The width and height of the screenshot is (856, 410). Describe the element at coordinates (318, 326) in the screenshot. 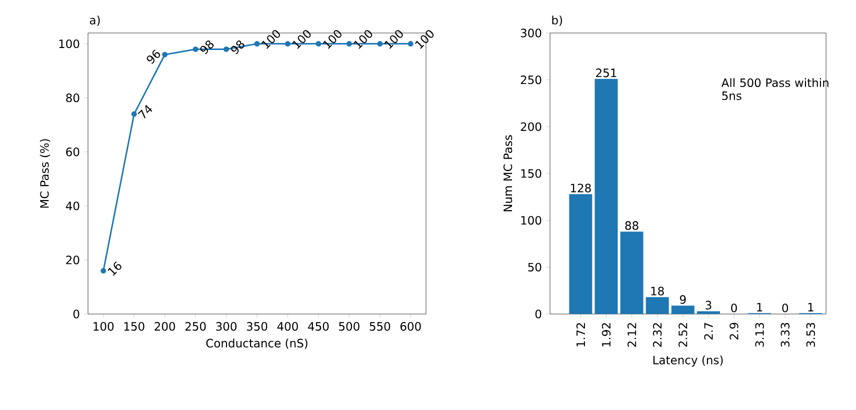

I see `x-tick-label: 450` at that location.